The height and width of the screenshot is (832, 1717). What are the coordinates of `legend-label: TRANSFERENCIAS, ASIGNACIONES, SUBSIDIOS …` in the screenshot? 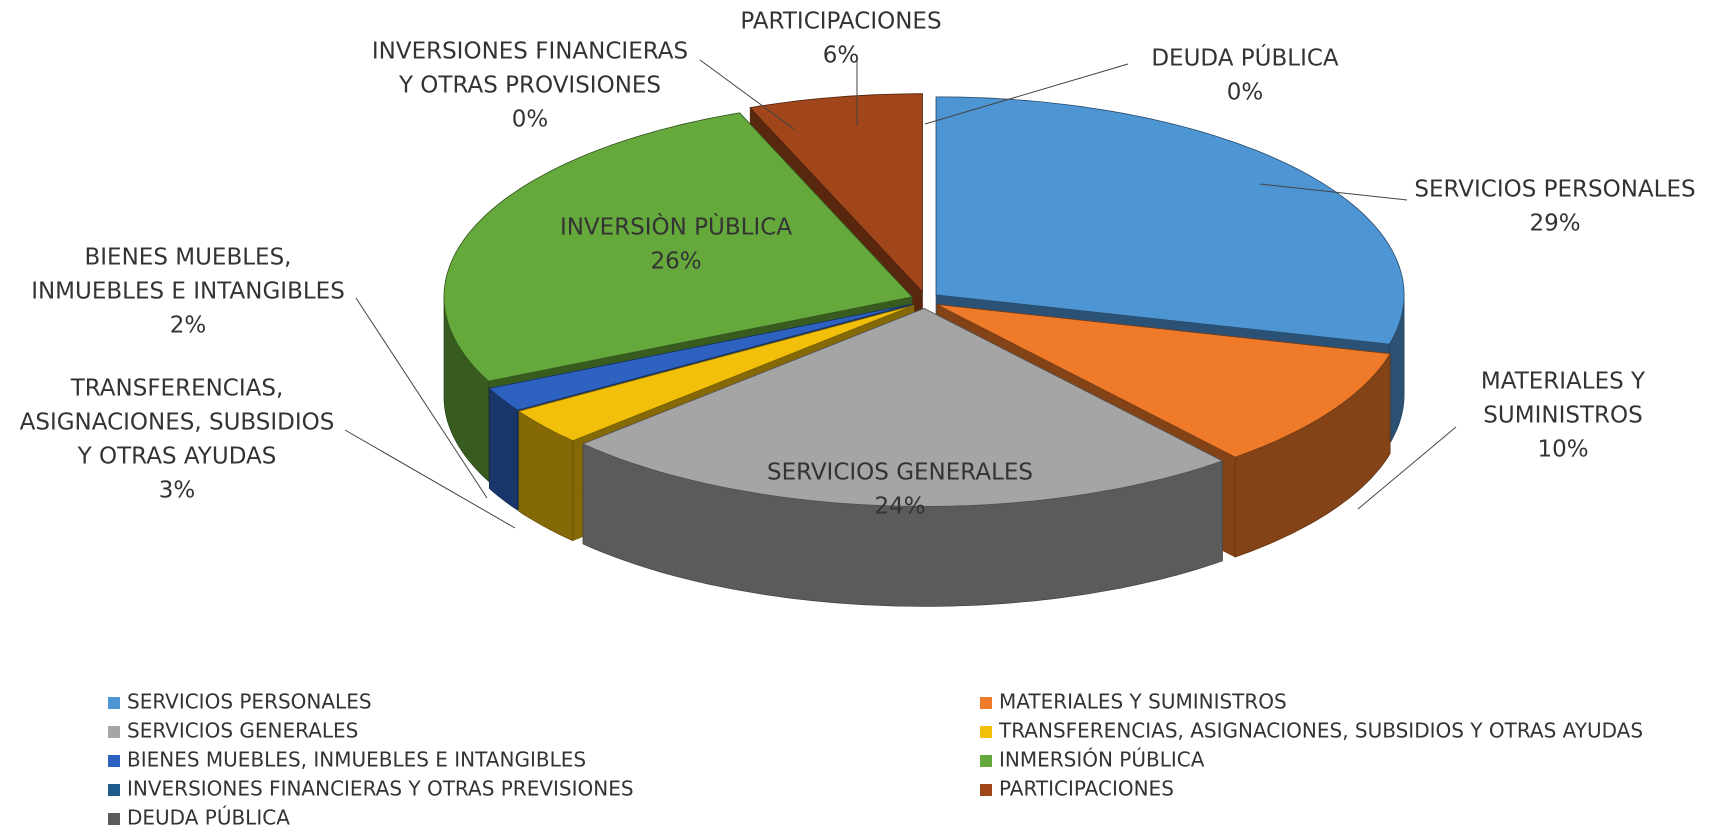 It's located at (1320, 731).